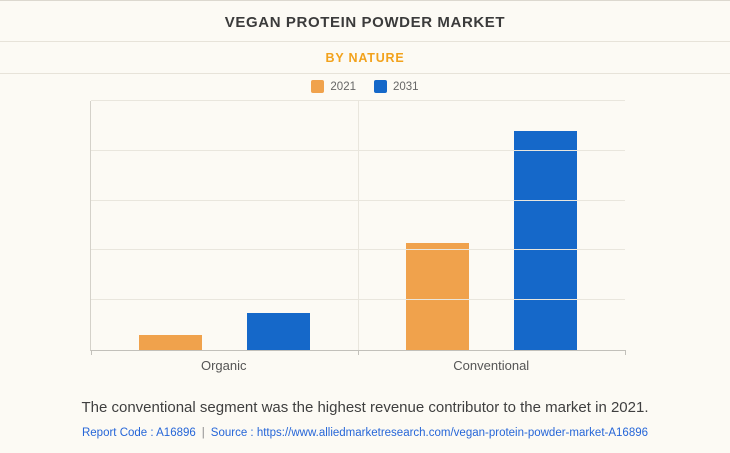 The image size is (730, 453). I want to click on x-axis-labels: Organic Conventional, so click(357, 362).